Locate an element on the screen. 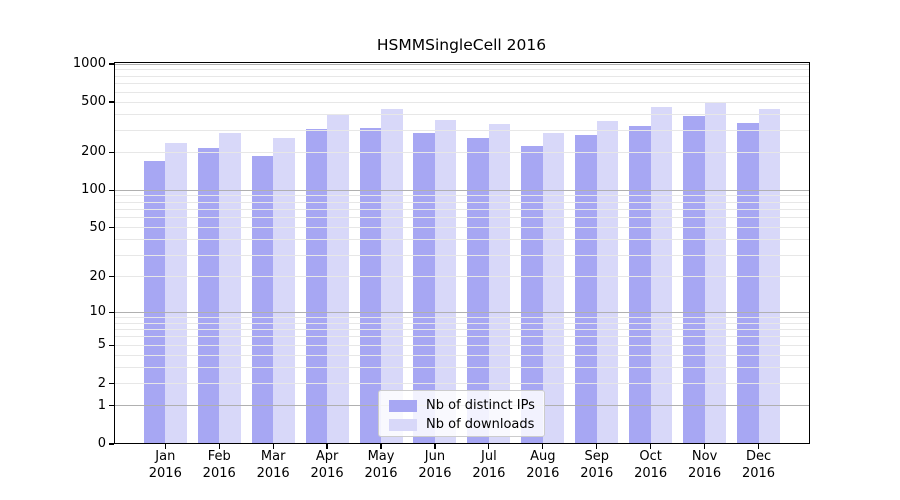 This screenshot has height=500, width=900. x-axis-label-month: Jun is located at coordinates (435, 456).